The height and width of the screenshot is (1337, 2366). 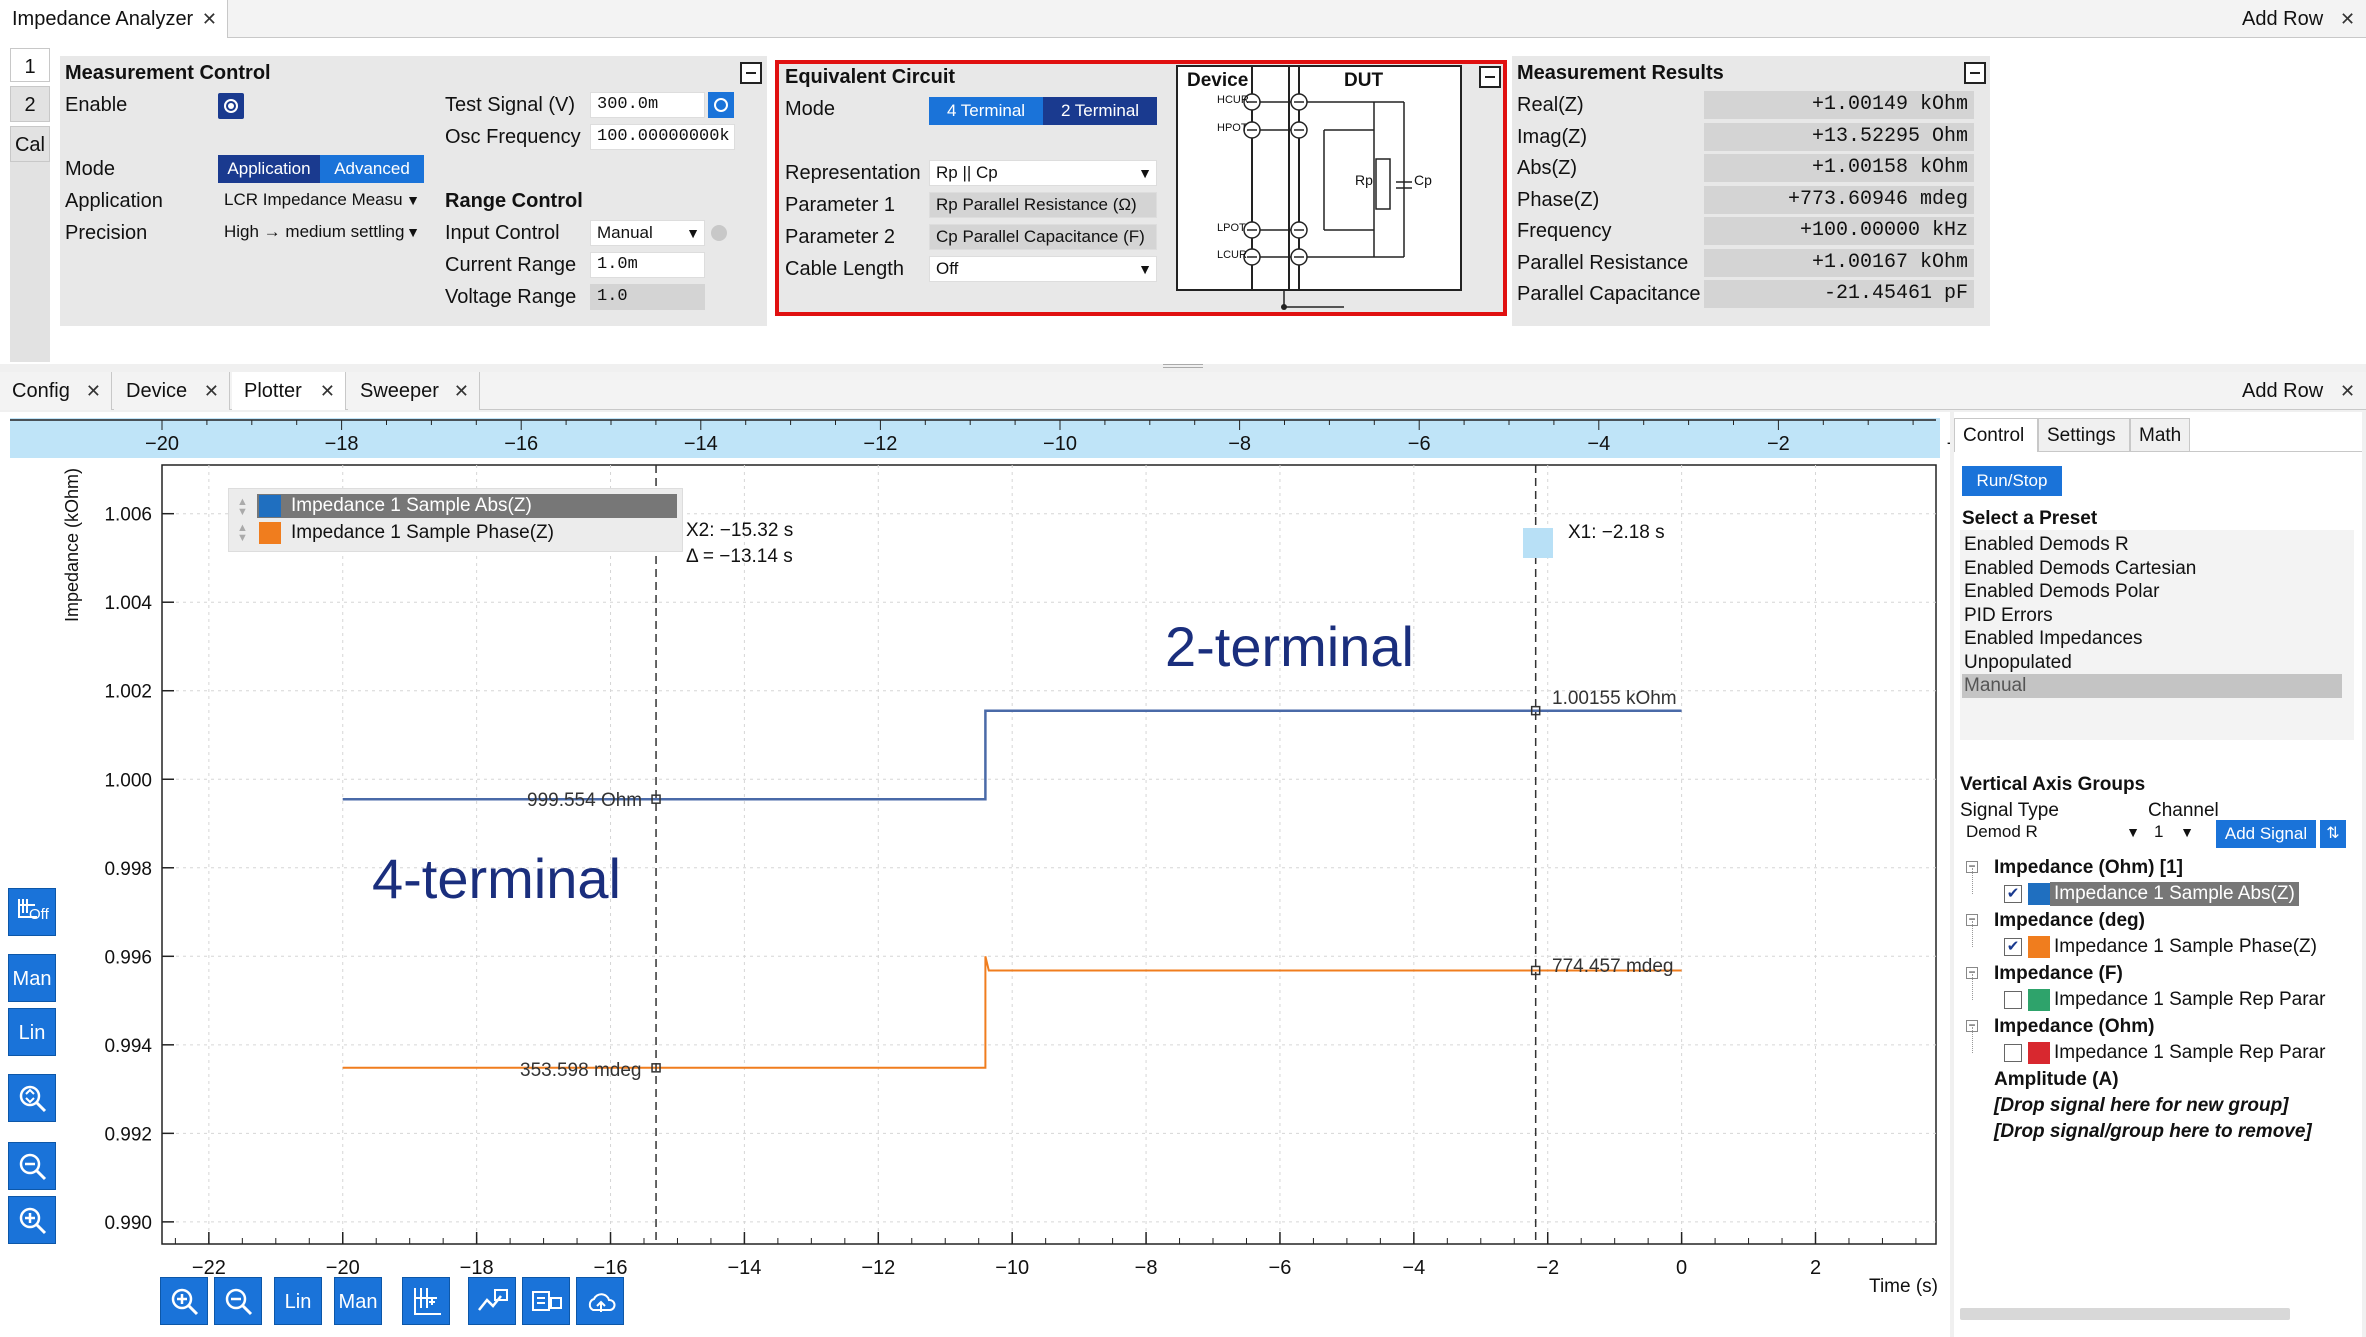 What do you see at coordinates (600, 1301) in the screenshot?
I see `cloud-upload-icon` at bounding box center [600, 1301].